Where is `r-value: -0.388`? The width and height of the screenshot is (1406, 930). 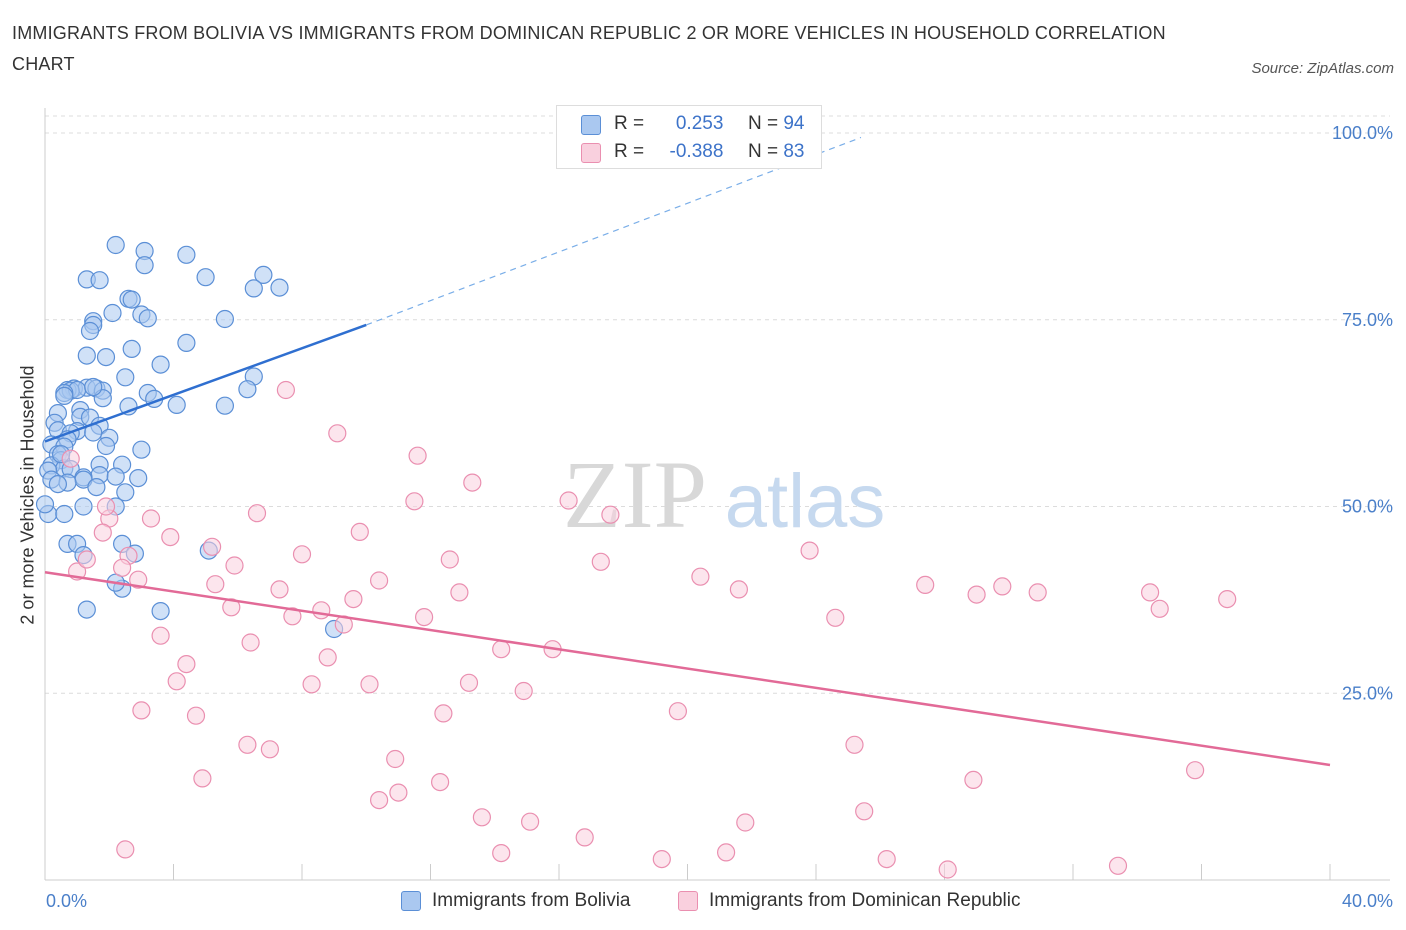
r-value: -0.388 is located at coordinates (696, 151).